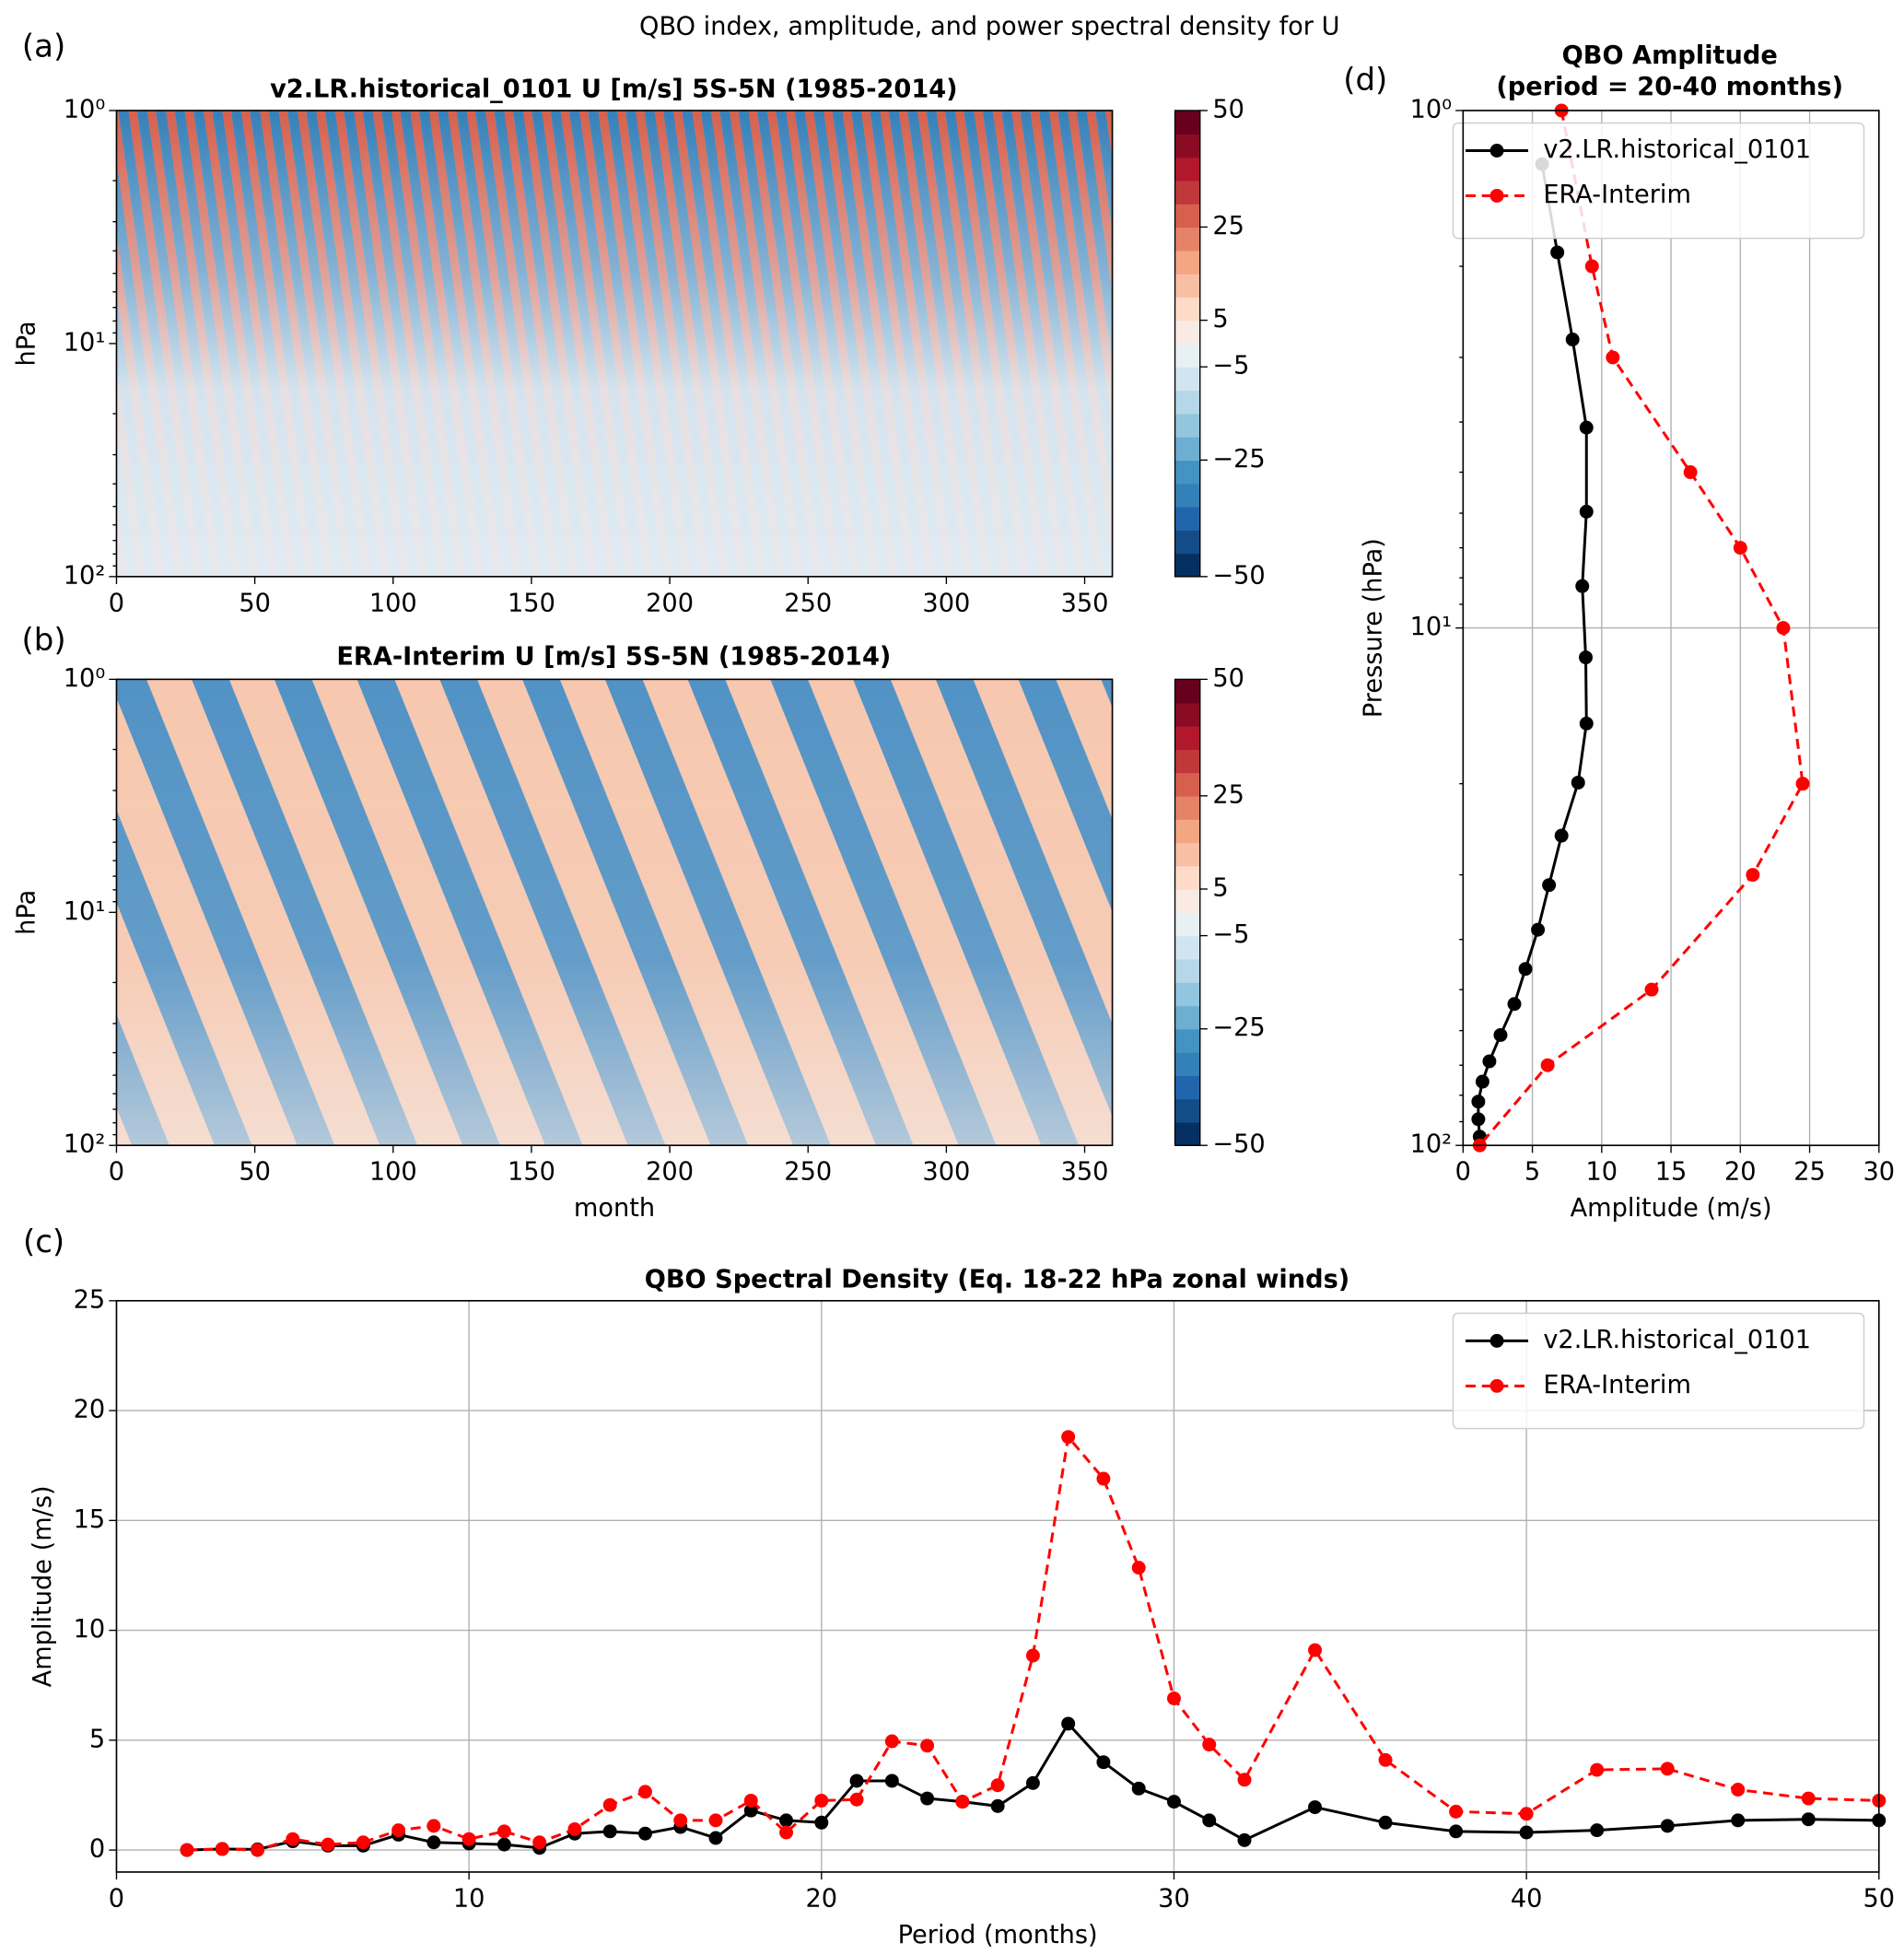 This screenshot has height=1955, width=1904. I want to click on x-axis-label: month, so click(614, 1208).